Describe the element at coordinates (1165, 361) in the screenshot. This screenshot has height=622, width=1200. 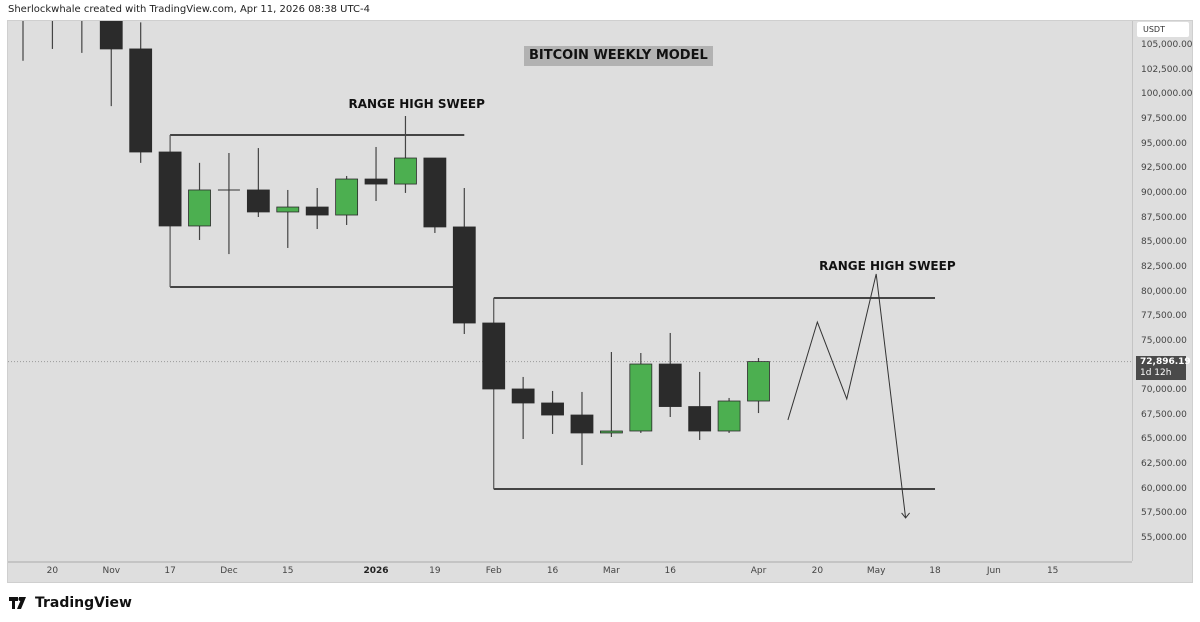
I see `current-price-value: 72,896.19` at that location.